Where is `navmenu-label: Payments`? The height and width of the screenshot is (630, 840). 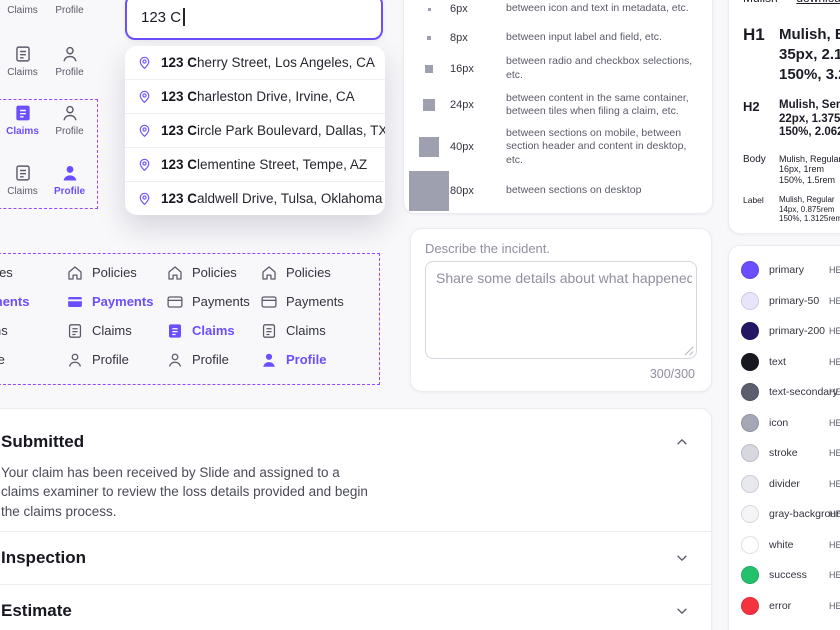
navmenu-label: Payments is located at coordinates (221, 301).